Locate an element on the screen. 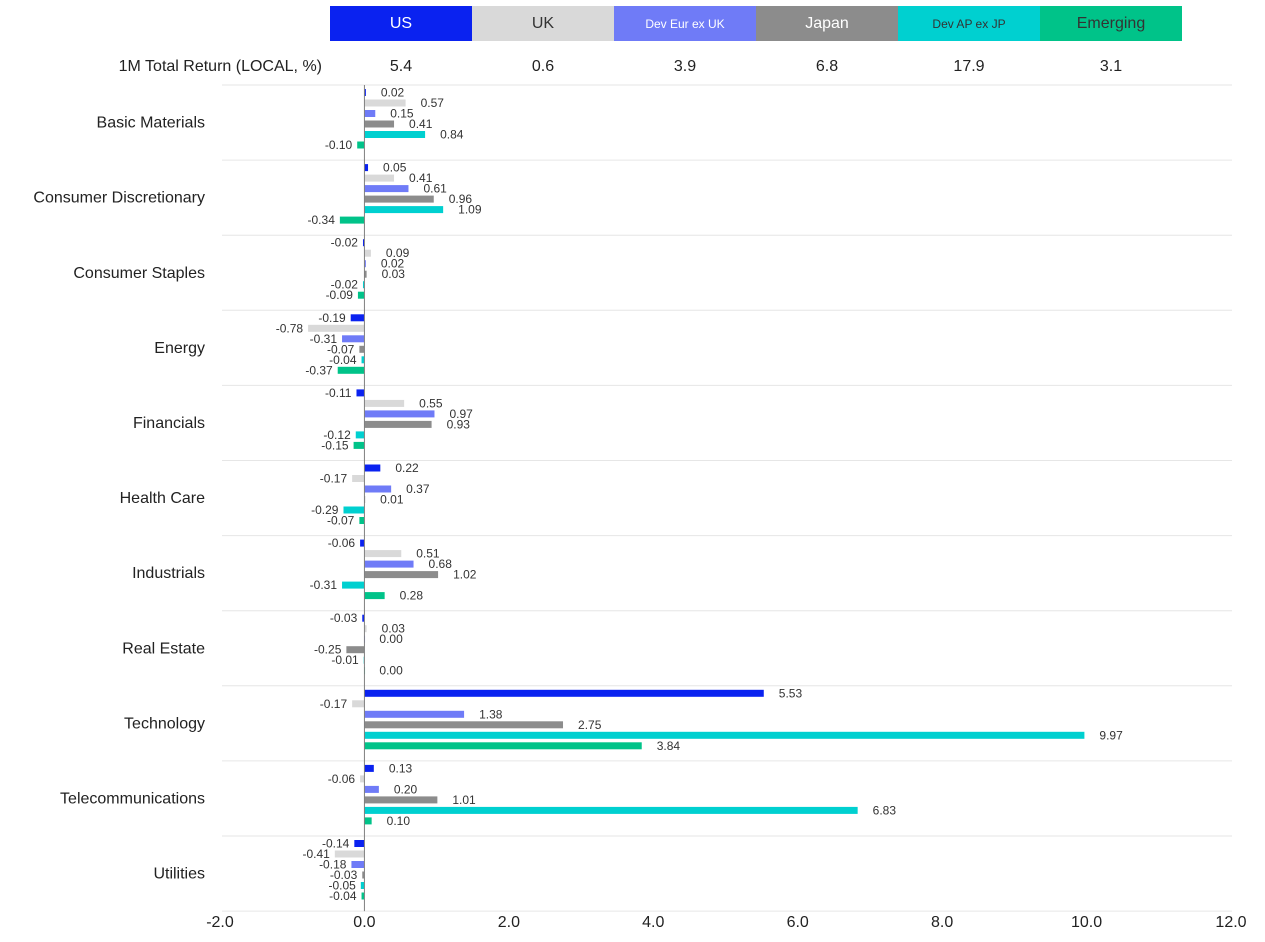  data-label: 1.01 is located at coordinates (464, 800).